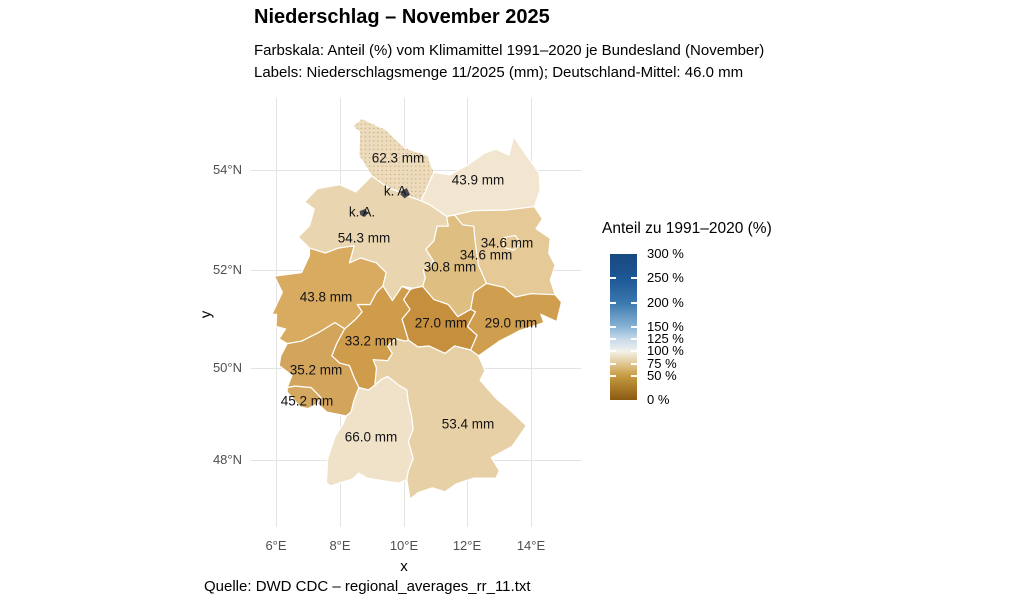 Image resolution: width=1023 pixels, height=614 pixels. I want to click on state-label-BE: 34.6 mm, so click(507, 243).